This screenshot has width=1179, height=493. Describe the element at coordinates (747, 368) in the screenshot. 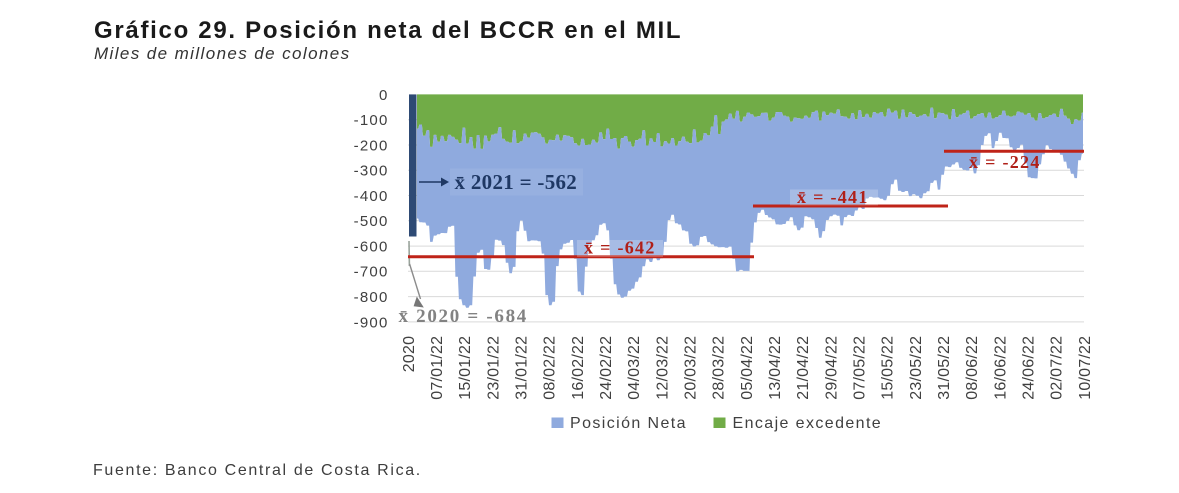

I see `svg-text: 05/04/22` at that location.